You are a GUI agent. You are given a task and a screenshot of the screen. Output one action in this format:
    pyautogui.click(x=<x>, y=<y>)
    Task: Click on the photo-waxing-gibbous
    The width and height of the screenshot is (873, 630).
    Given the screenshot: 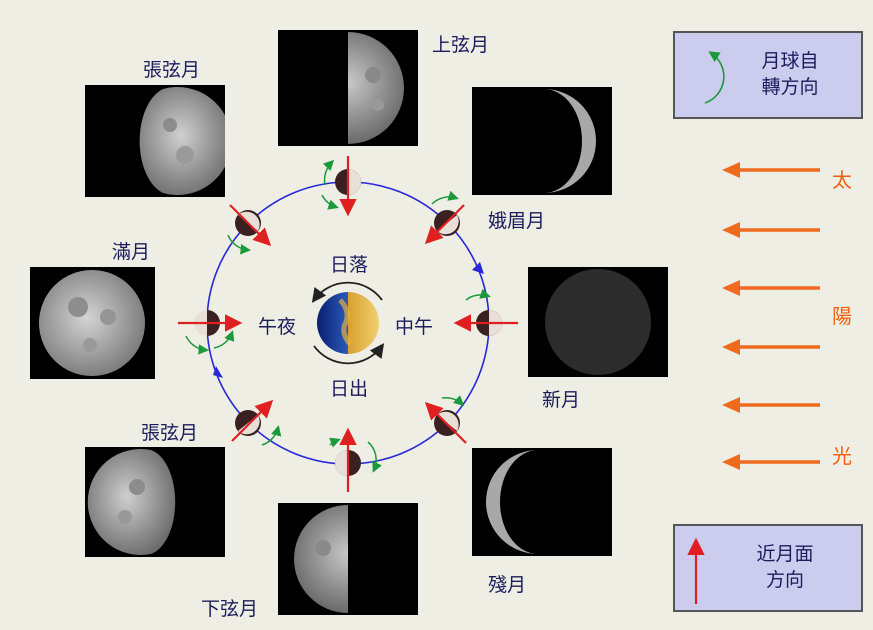 What is the action you would take?
    pyautogui.click(x=155, y=141)
    